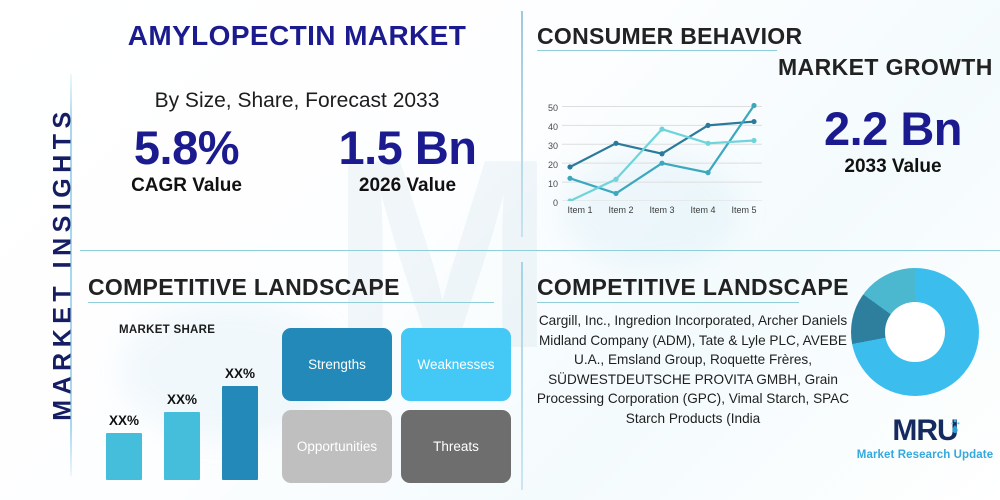 Image resolution: width=1000 pixels, height=500 pixels. I want to click on line-chart-series, so click(662, 149).